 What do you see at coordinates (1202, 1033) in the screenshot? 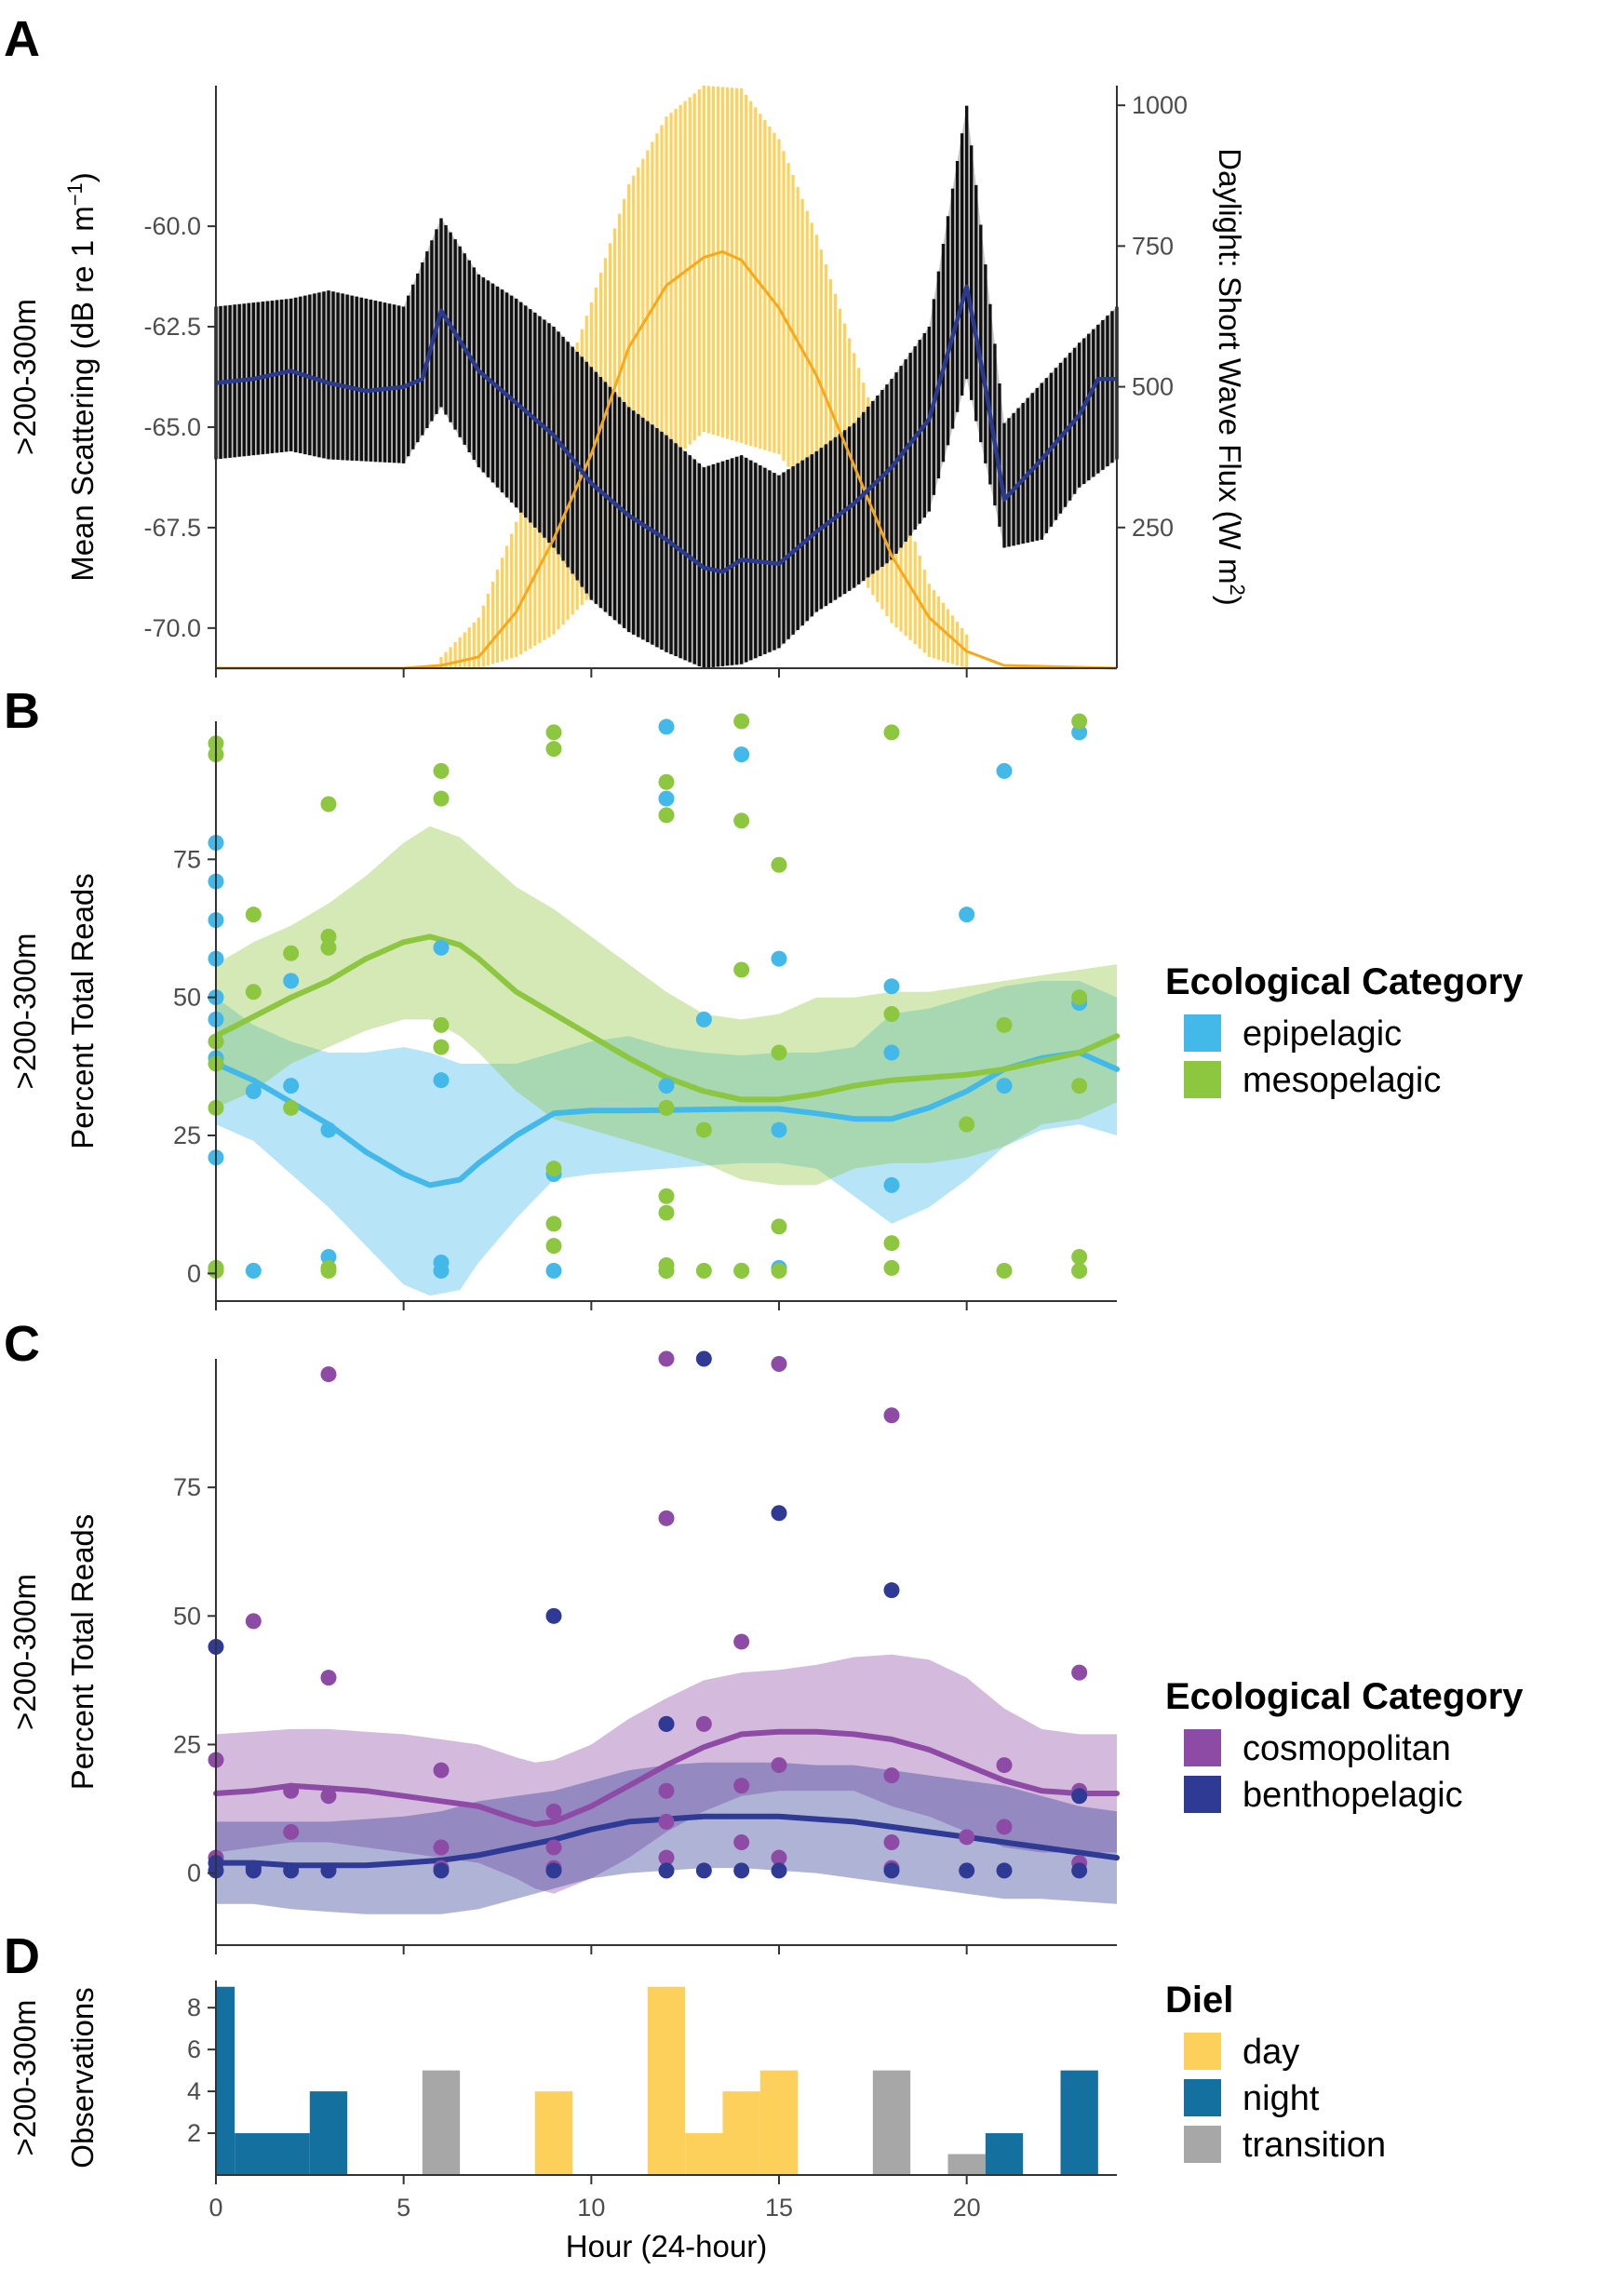
I see `legend-swatch-epipelagic` at bounding box center [1202, 1033].